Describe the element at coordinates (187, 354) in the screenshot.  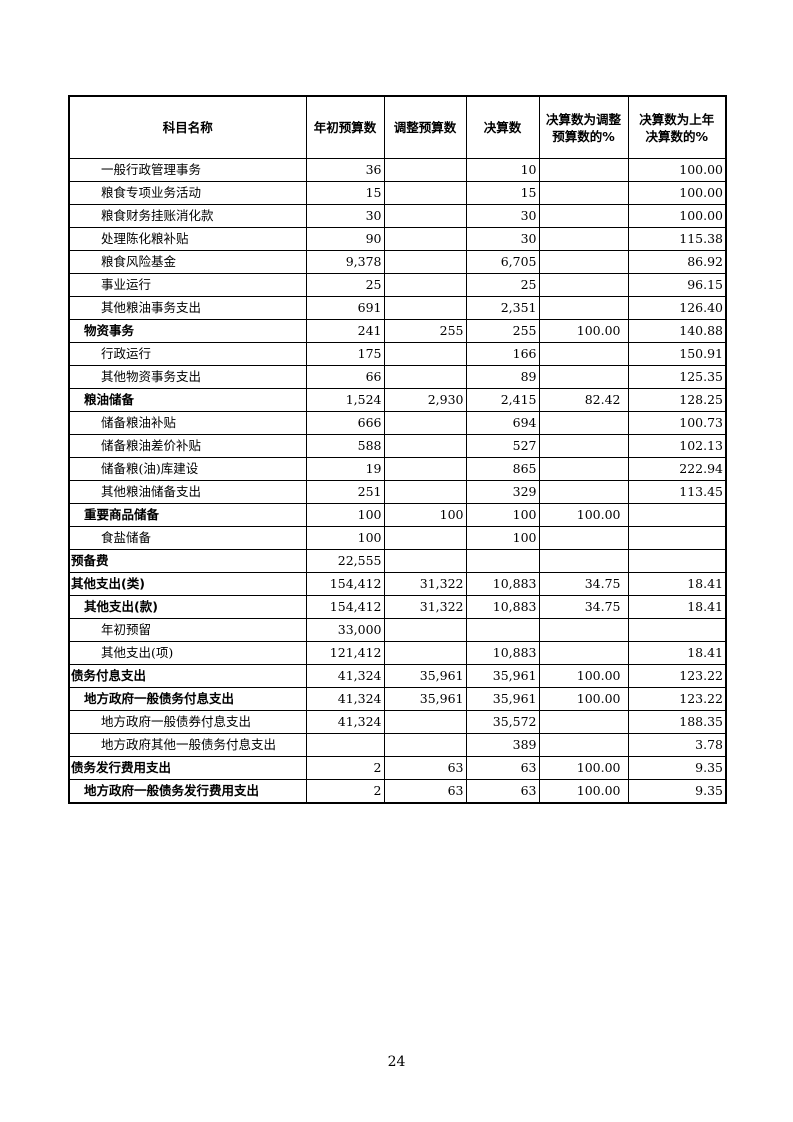
I see `cell-subject: 行政运行` at that location.